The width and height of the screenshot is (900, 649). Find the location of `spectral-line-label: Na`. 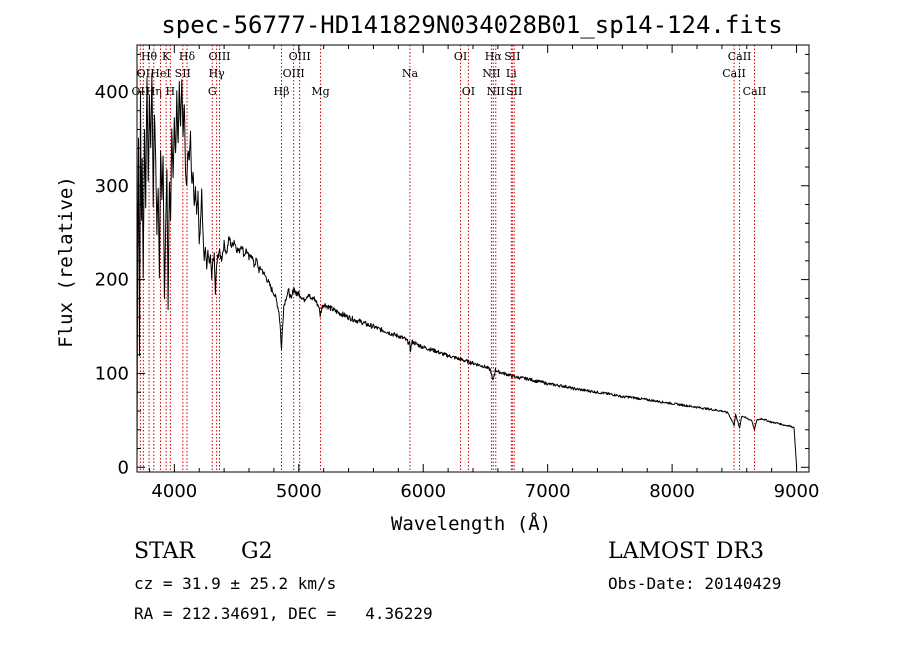

spectral-line-label: Na is located at coordinates (410, 73).